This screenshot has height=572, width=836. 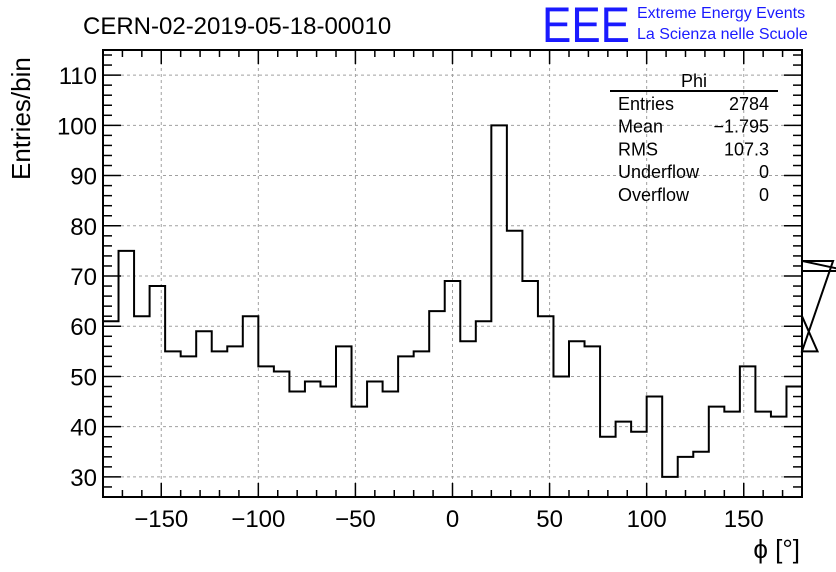 What do you see at coordinates (83, 227) in the screenshot?
I see `y-tick-label: 80` at bounding box center [83, 227].